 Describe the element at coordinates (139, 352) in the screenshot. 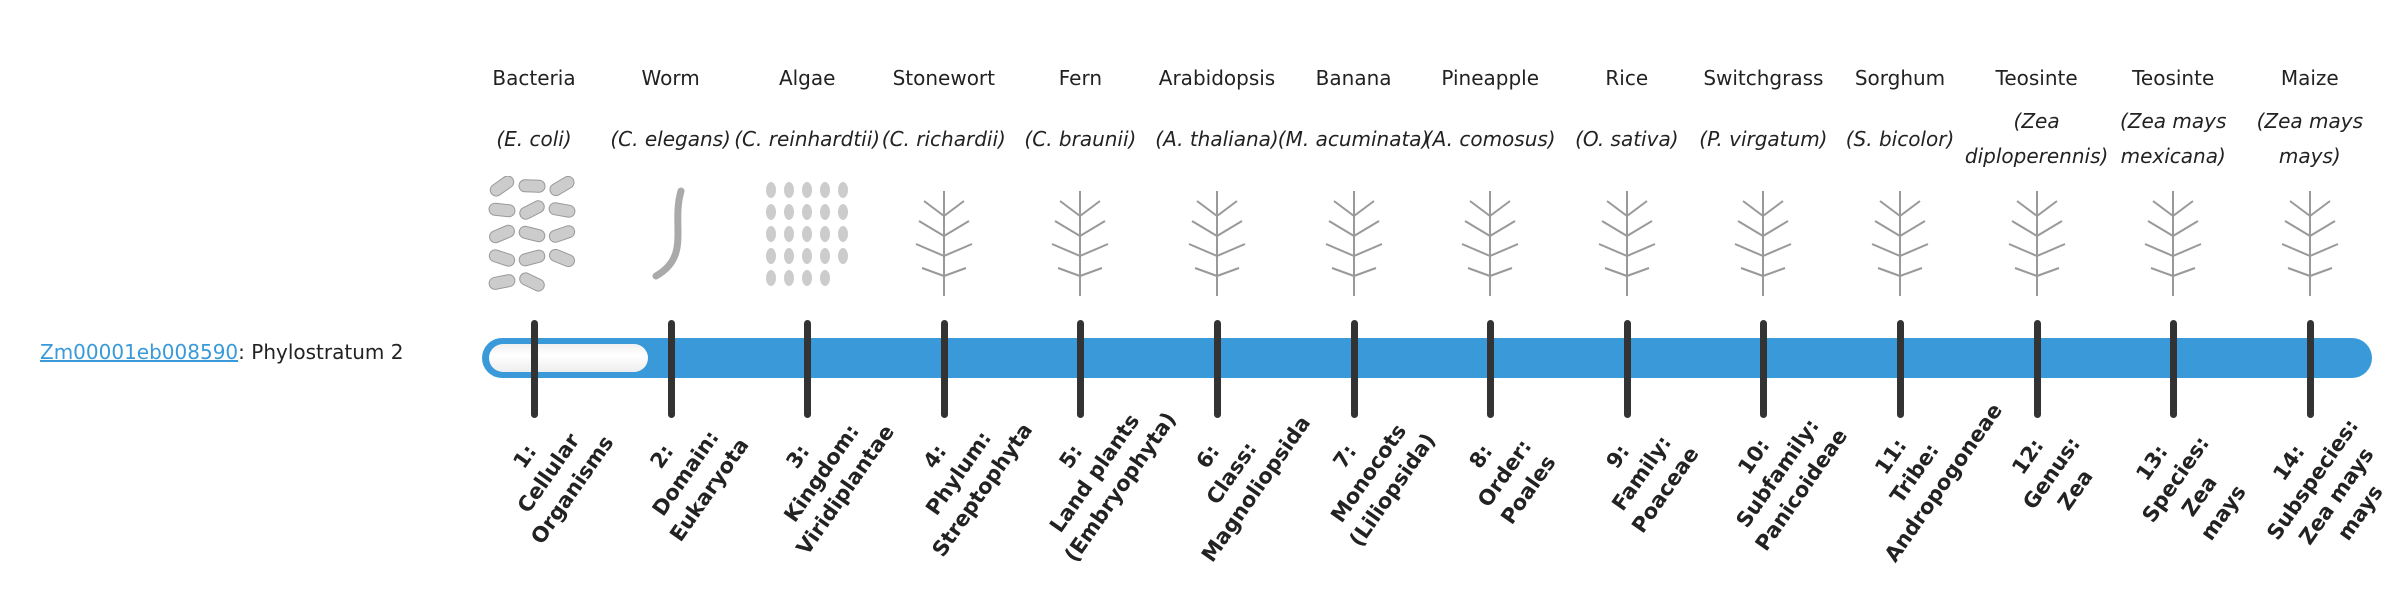

I see `gene-link: Zm00001eb008590` at that location.